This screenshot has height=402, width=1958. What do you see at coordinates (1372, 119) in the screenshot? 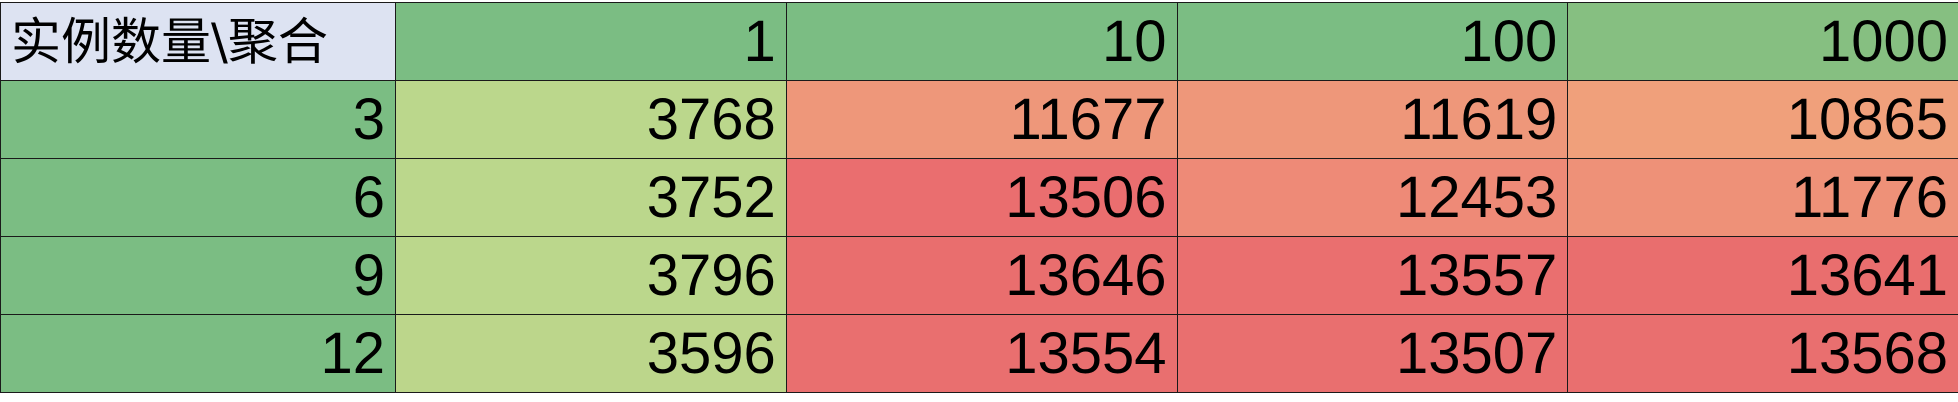
I see `value-cell: 11619` at bounding box center [1372, 119].